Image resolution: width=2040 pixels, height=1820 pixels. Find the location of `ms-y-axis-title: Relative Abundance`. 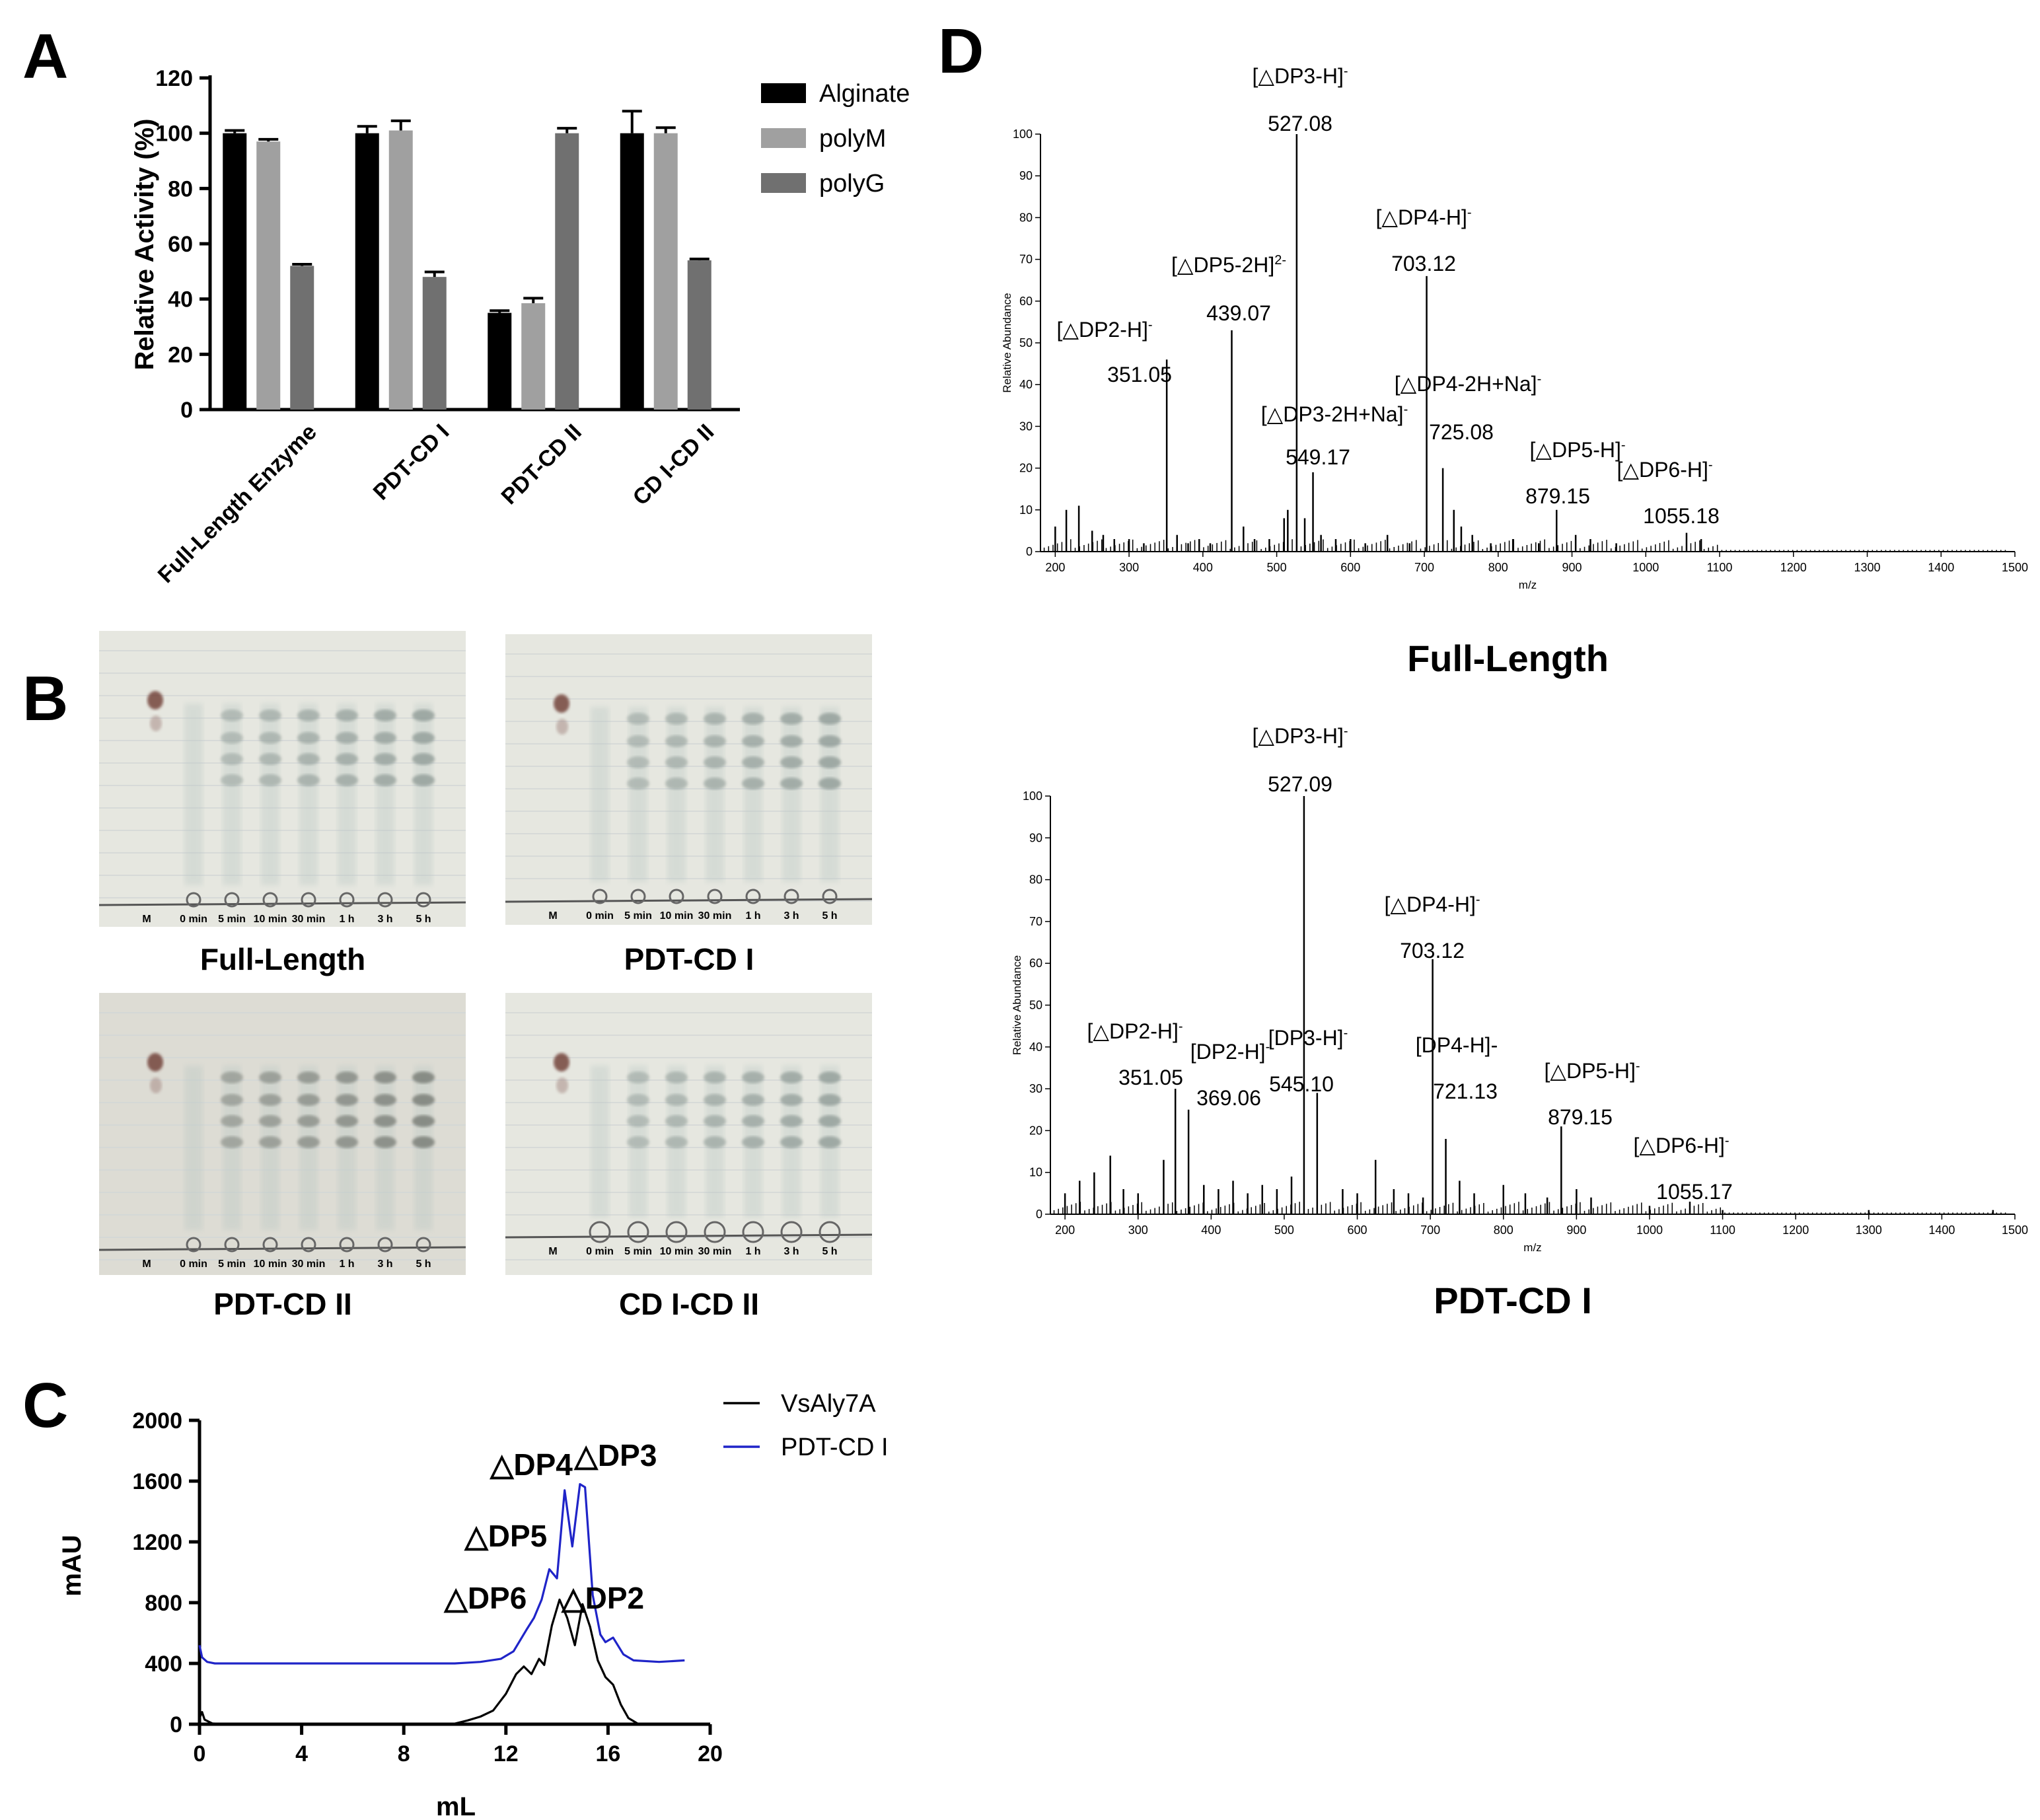

ms-y-axis-title: Relative Abundance is located at coordinates (1017, 1005).